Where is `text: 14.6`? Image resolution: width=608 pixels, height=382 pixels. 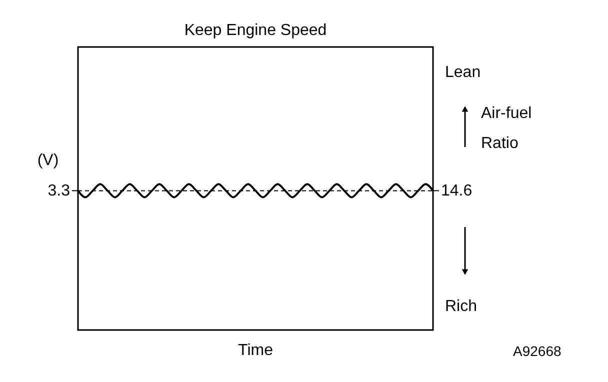 text: 14.6 is located at coordinates (456, 191).